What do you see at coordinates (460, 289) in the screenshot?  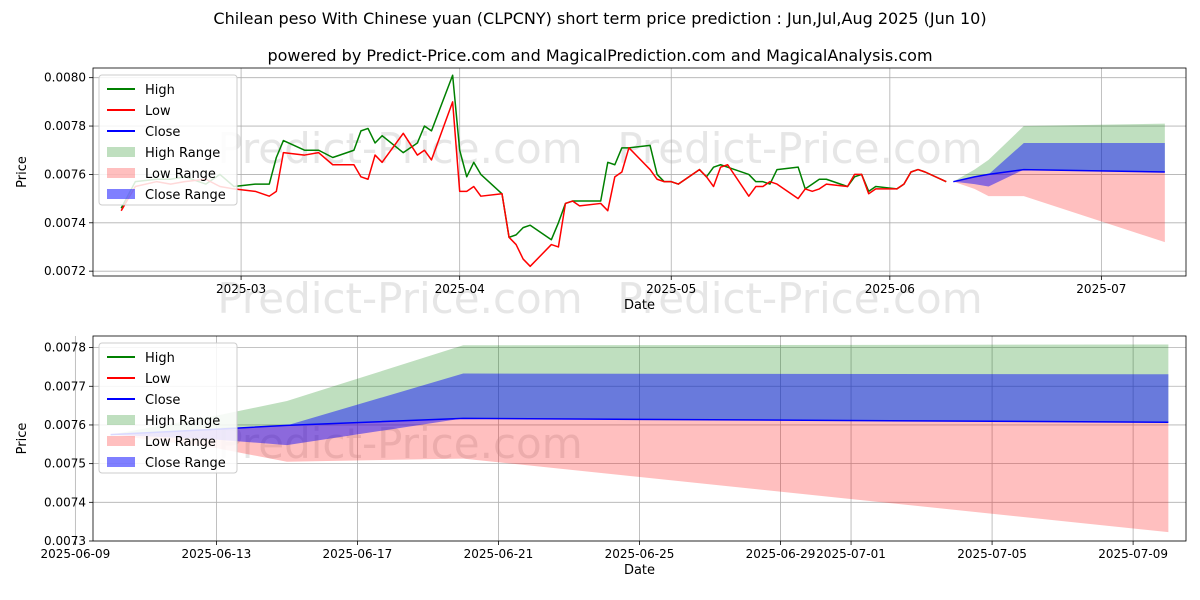 I see `x-tick-label: 2025-04` at bounding box center [460, 289].